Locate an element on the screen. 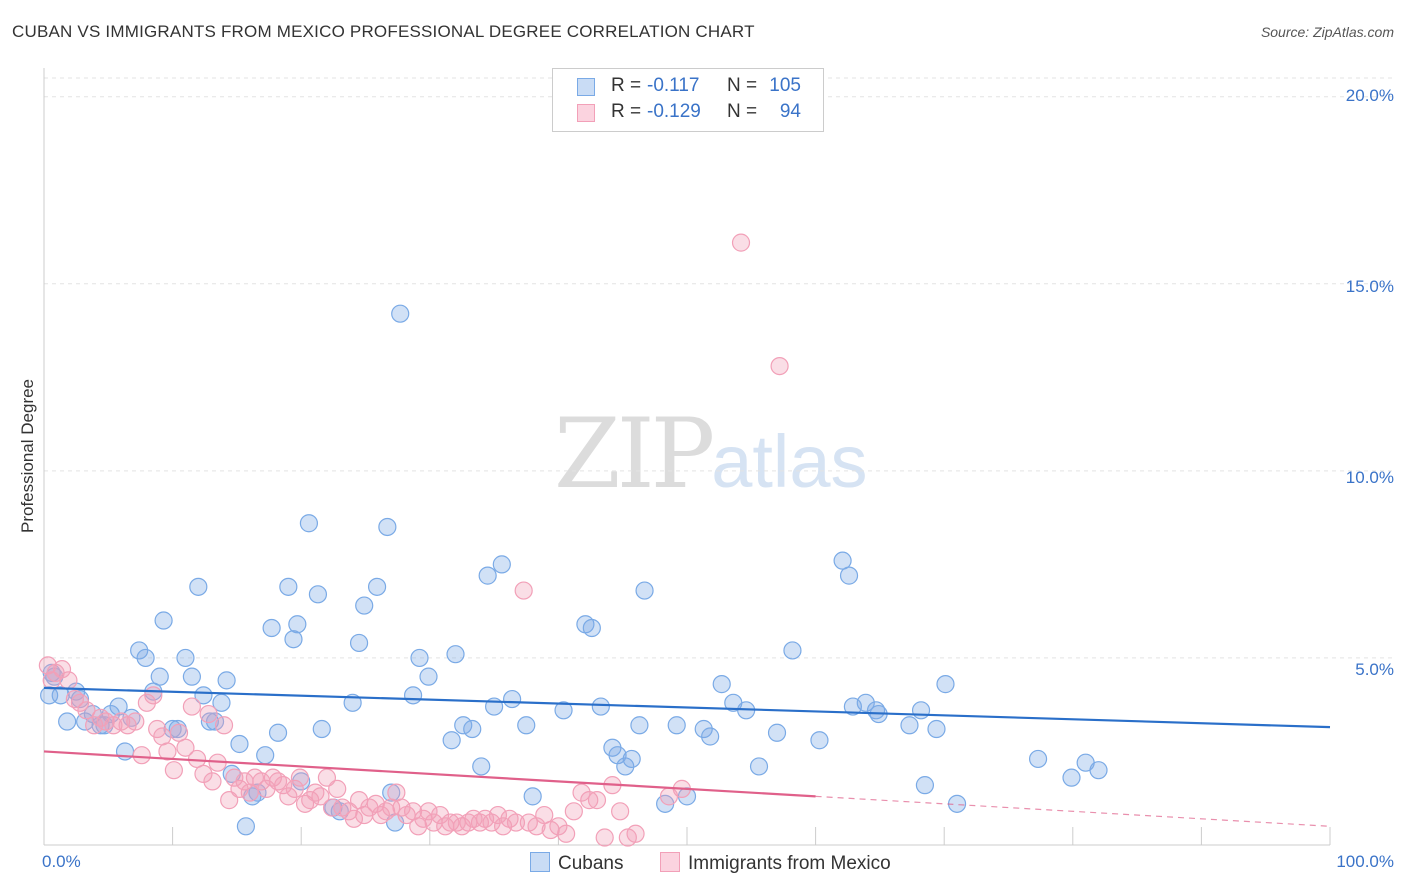 The width and height of the screenshot is (1406, 892). legend-swatch-mexico is located at coordinates (586, 113).